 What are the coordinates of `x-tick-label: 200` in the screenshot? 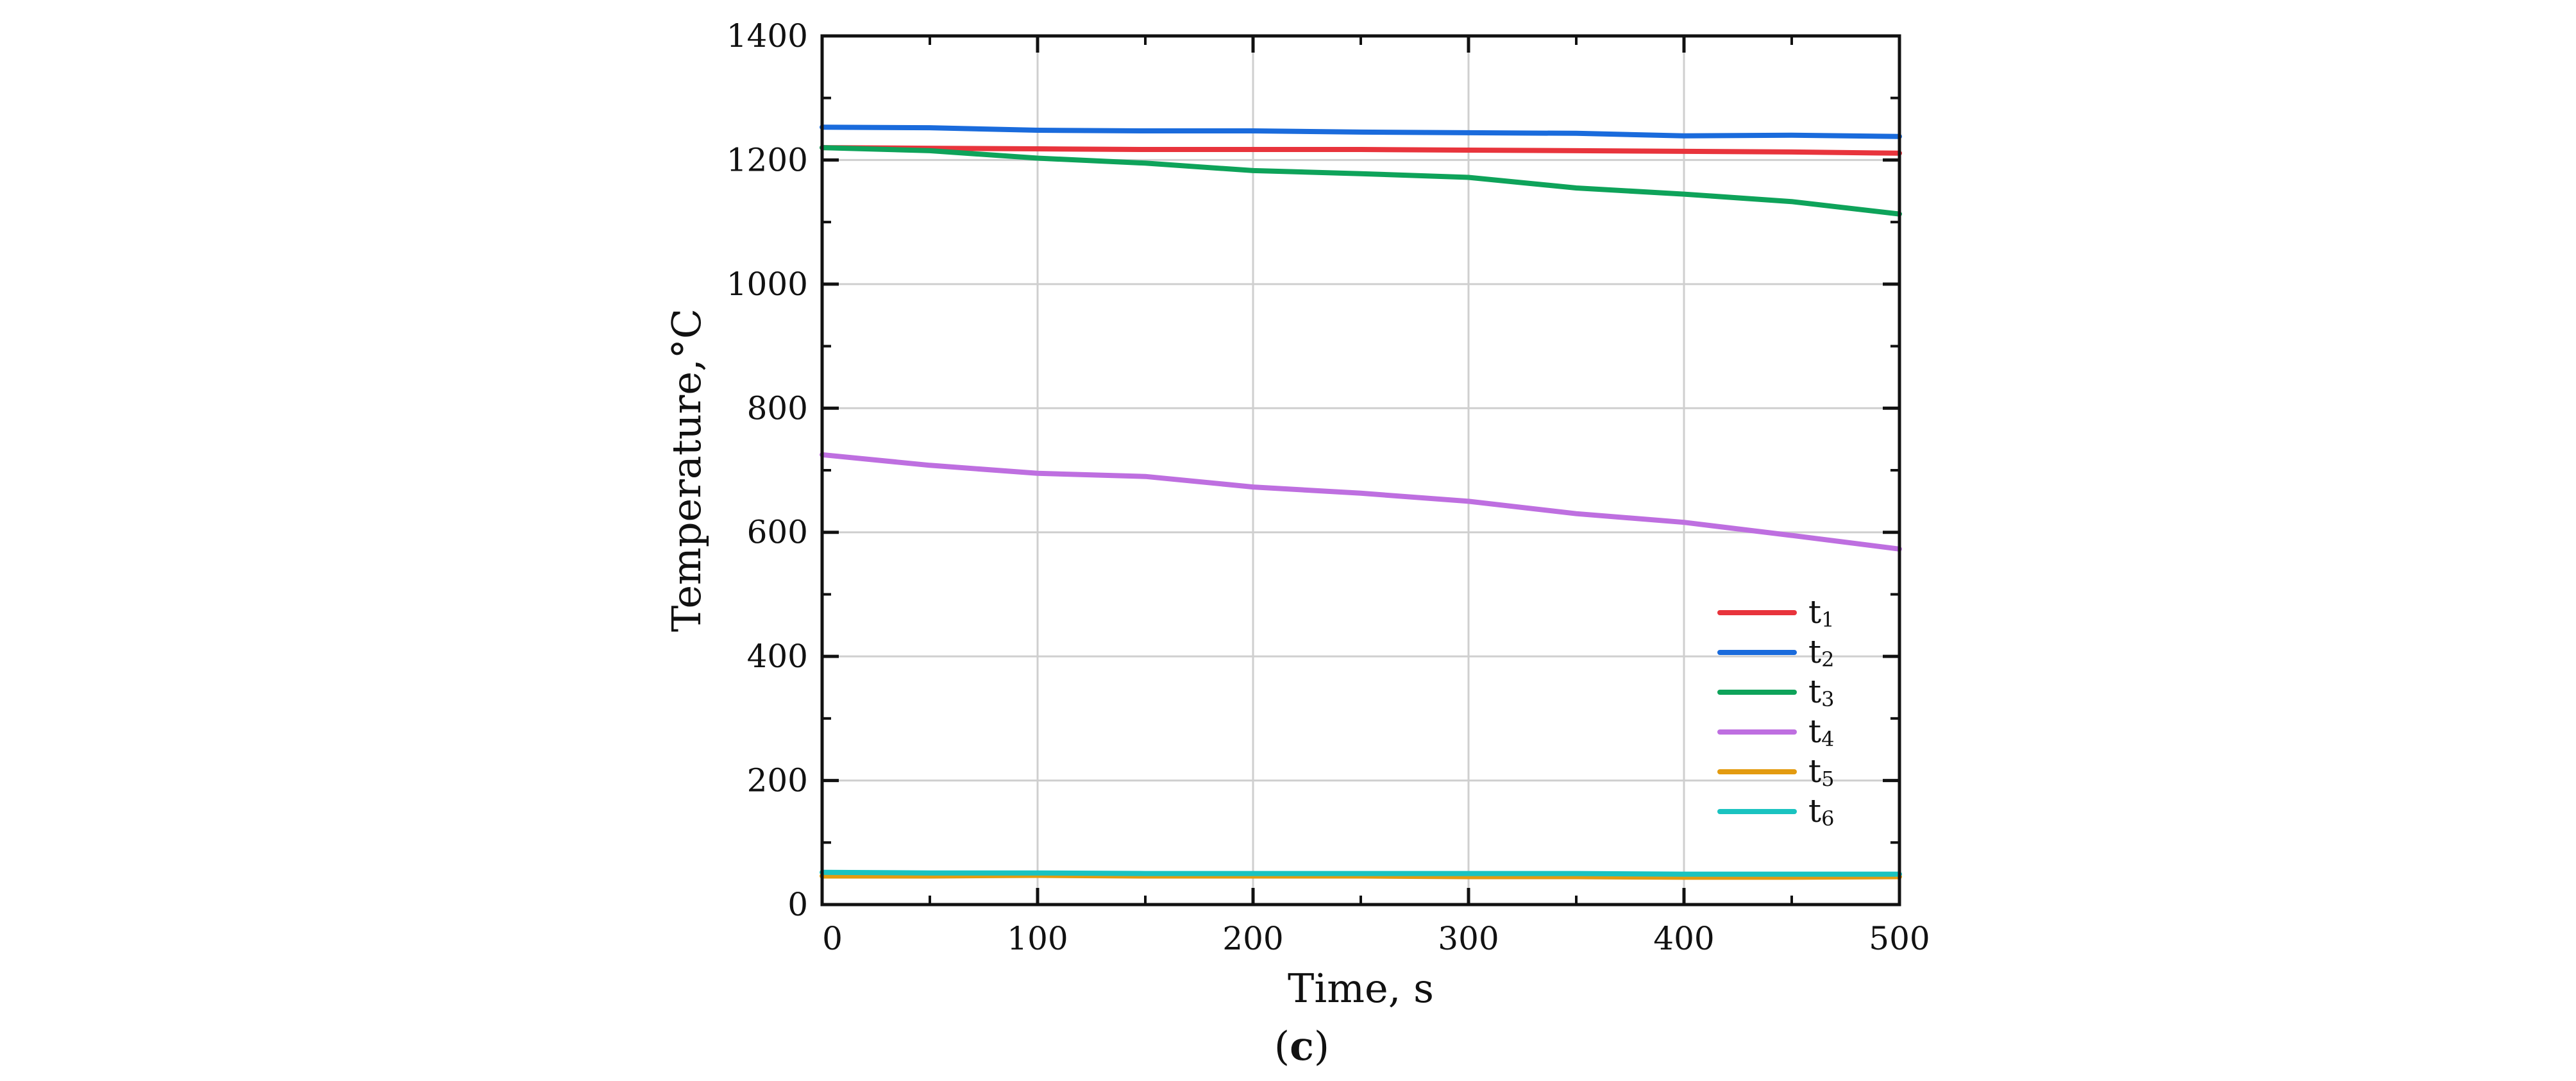 It's located at (1252, 938).